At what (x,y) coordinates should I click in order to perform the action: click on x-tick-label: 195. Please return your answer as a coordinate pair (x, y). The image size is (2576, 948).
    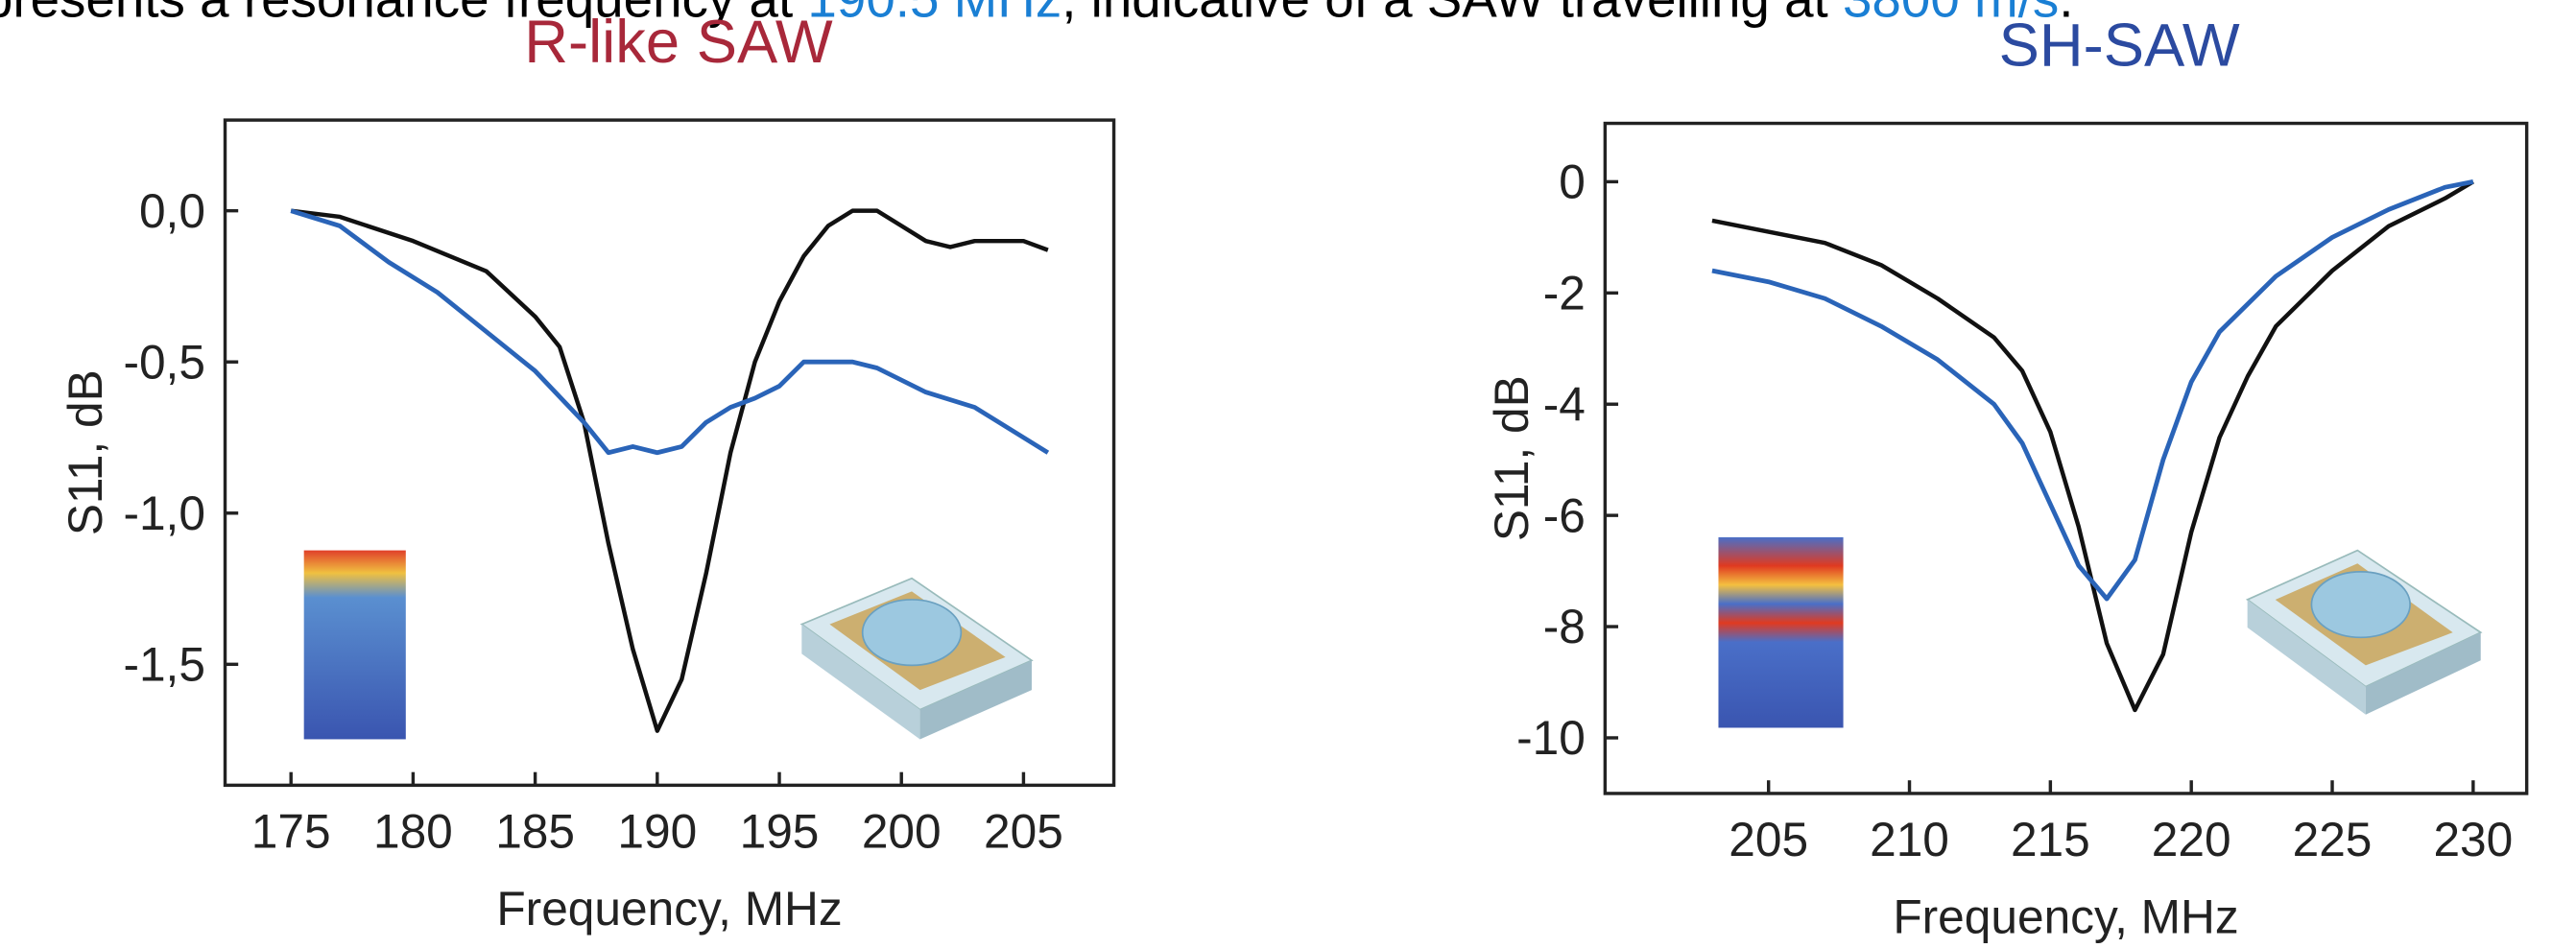
    Looking at the image, I should click on (780, 831).